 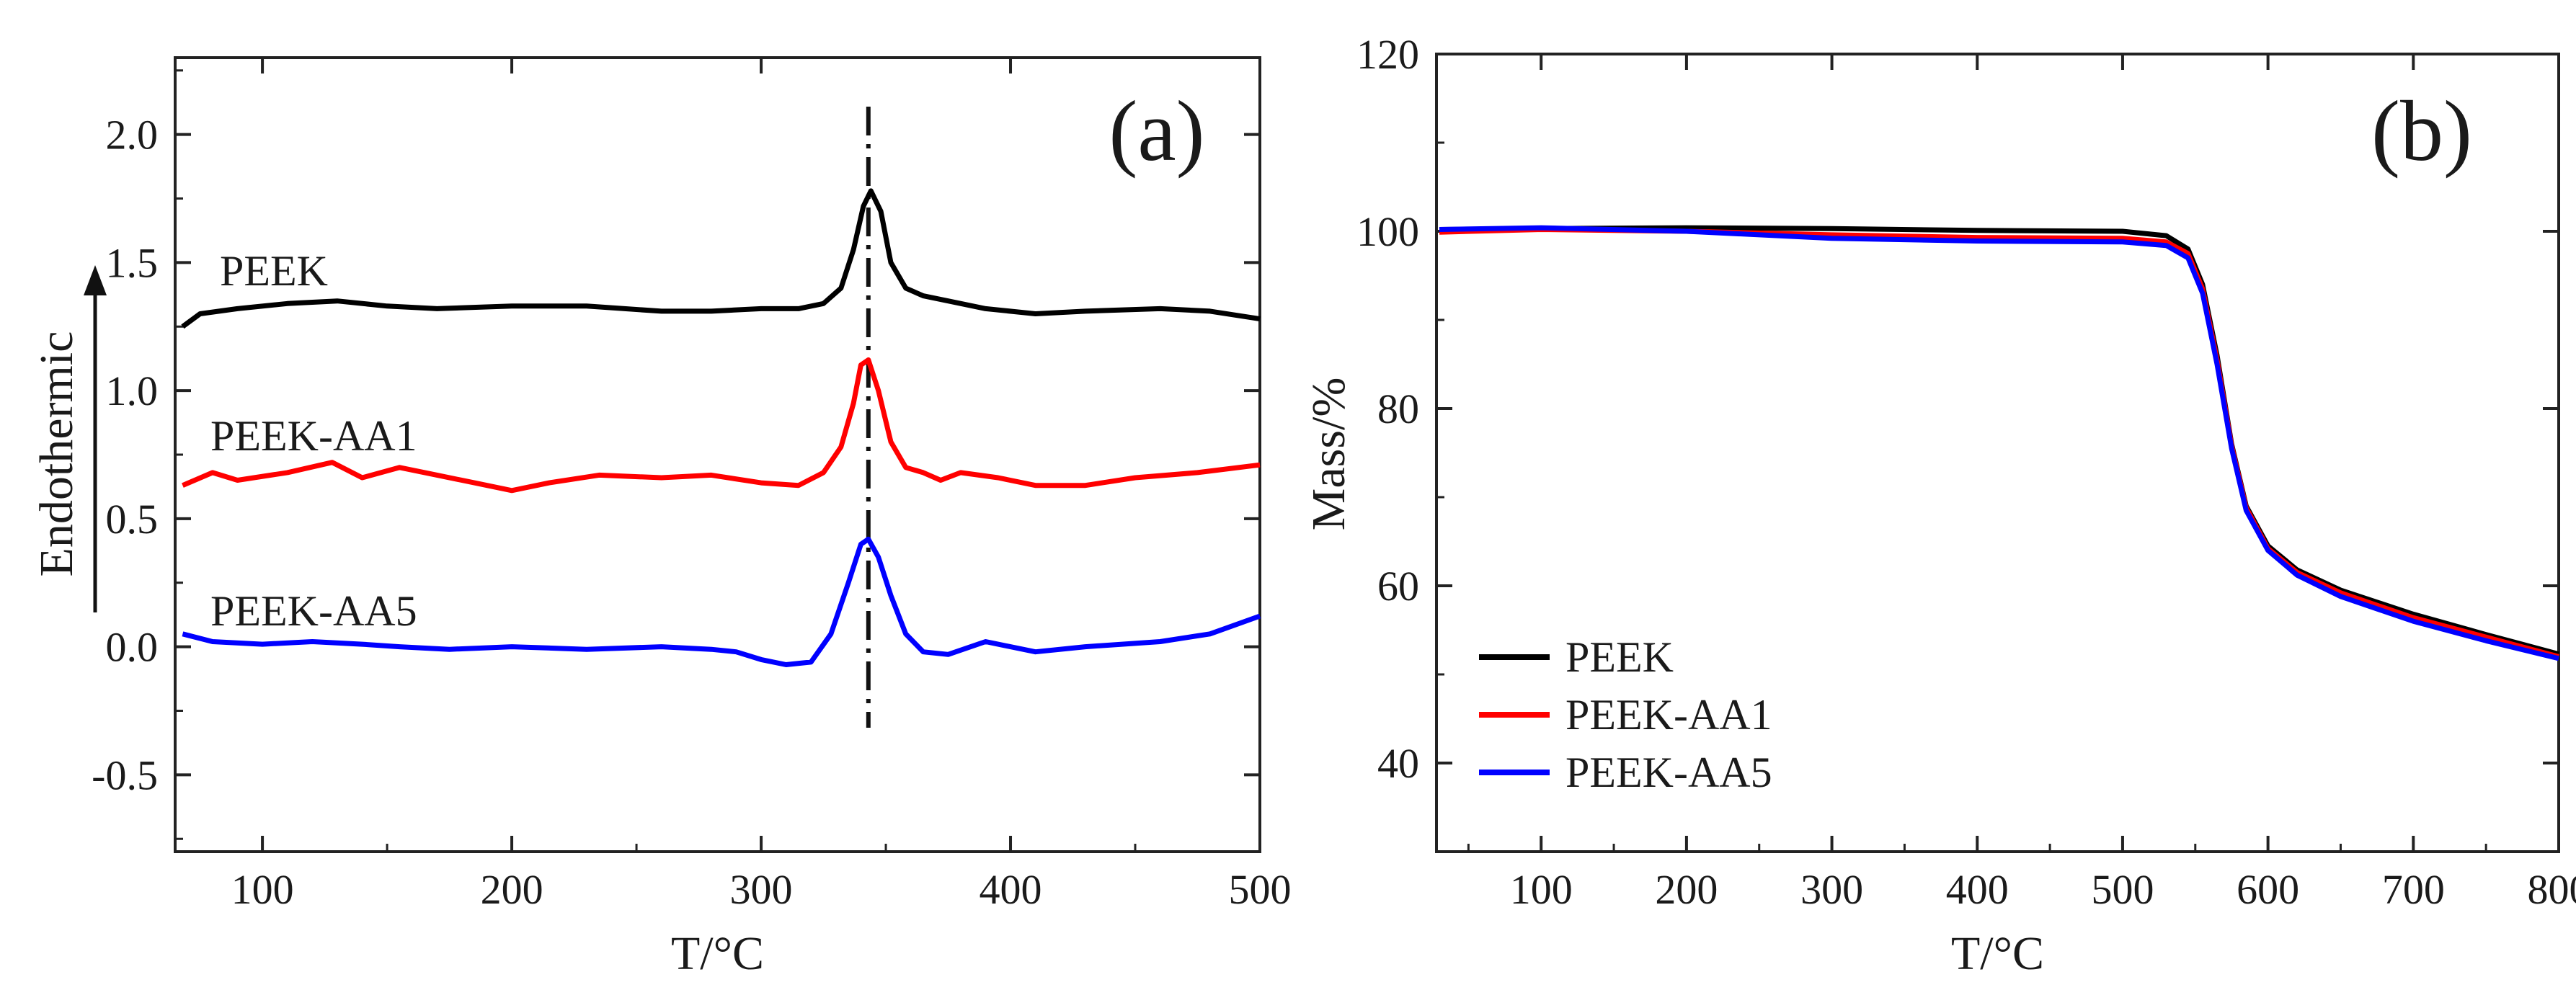 What do you see at coordinates (132, 648) in the screenshot?
I see `y-tick-label: 0.0` at bounding box center [132, 648].